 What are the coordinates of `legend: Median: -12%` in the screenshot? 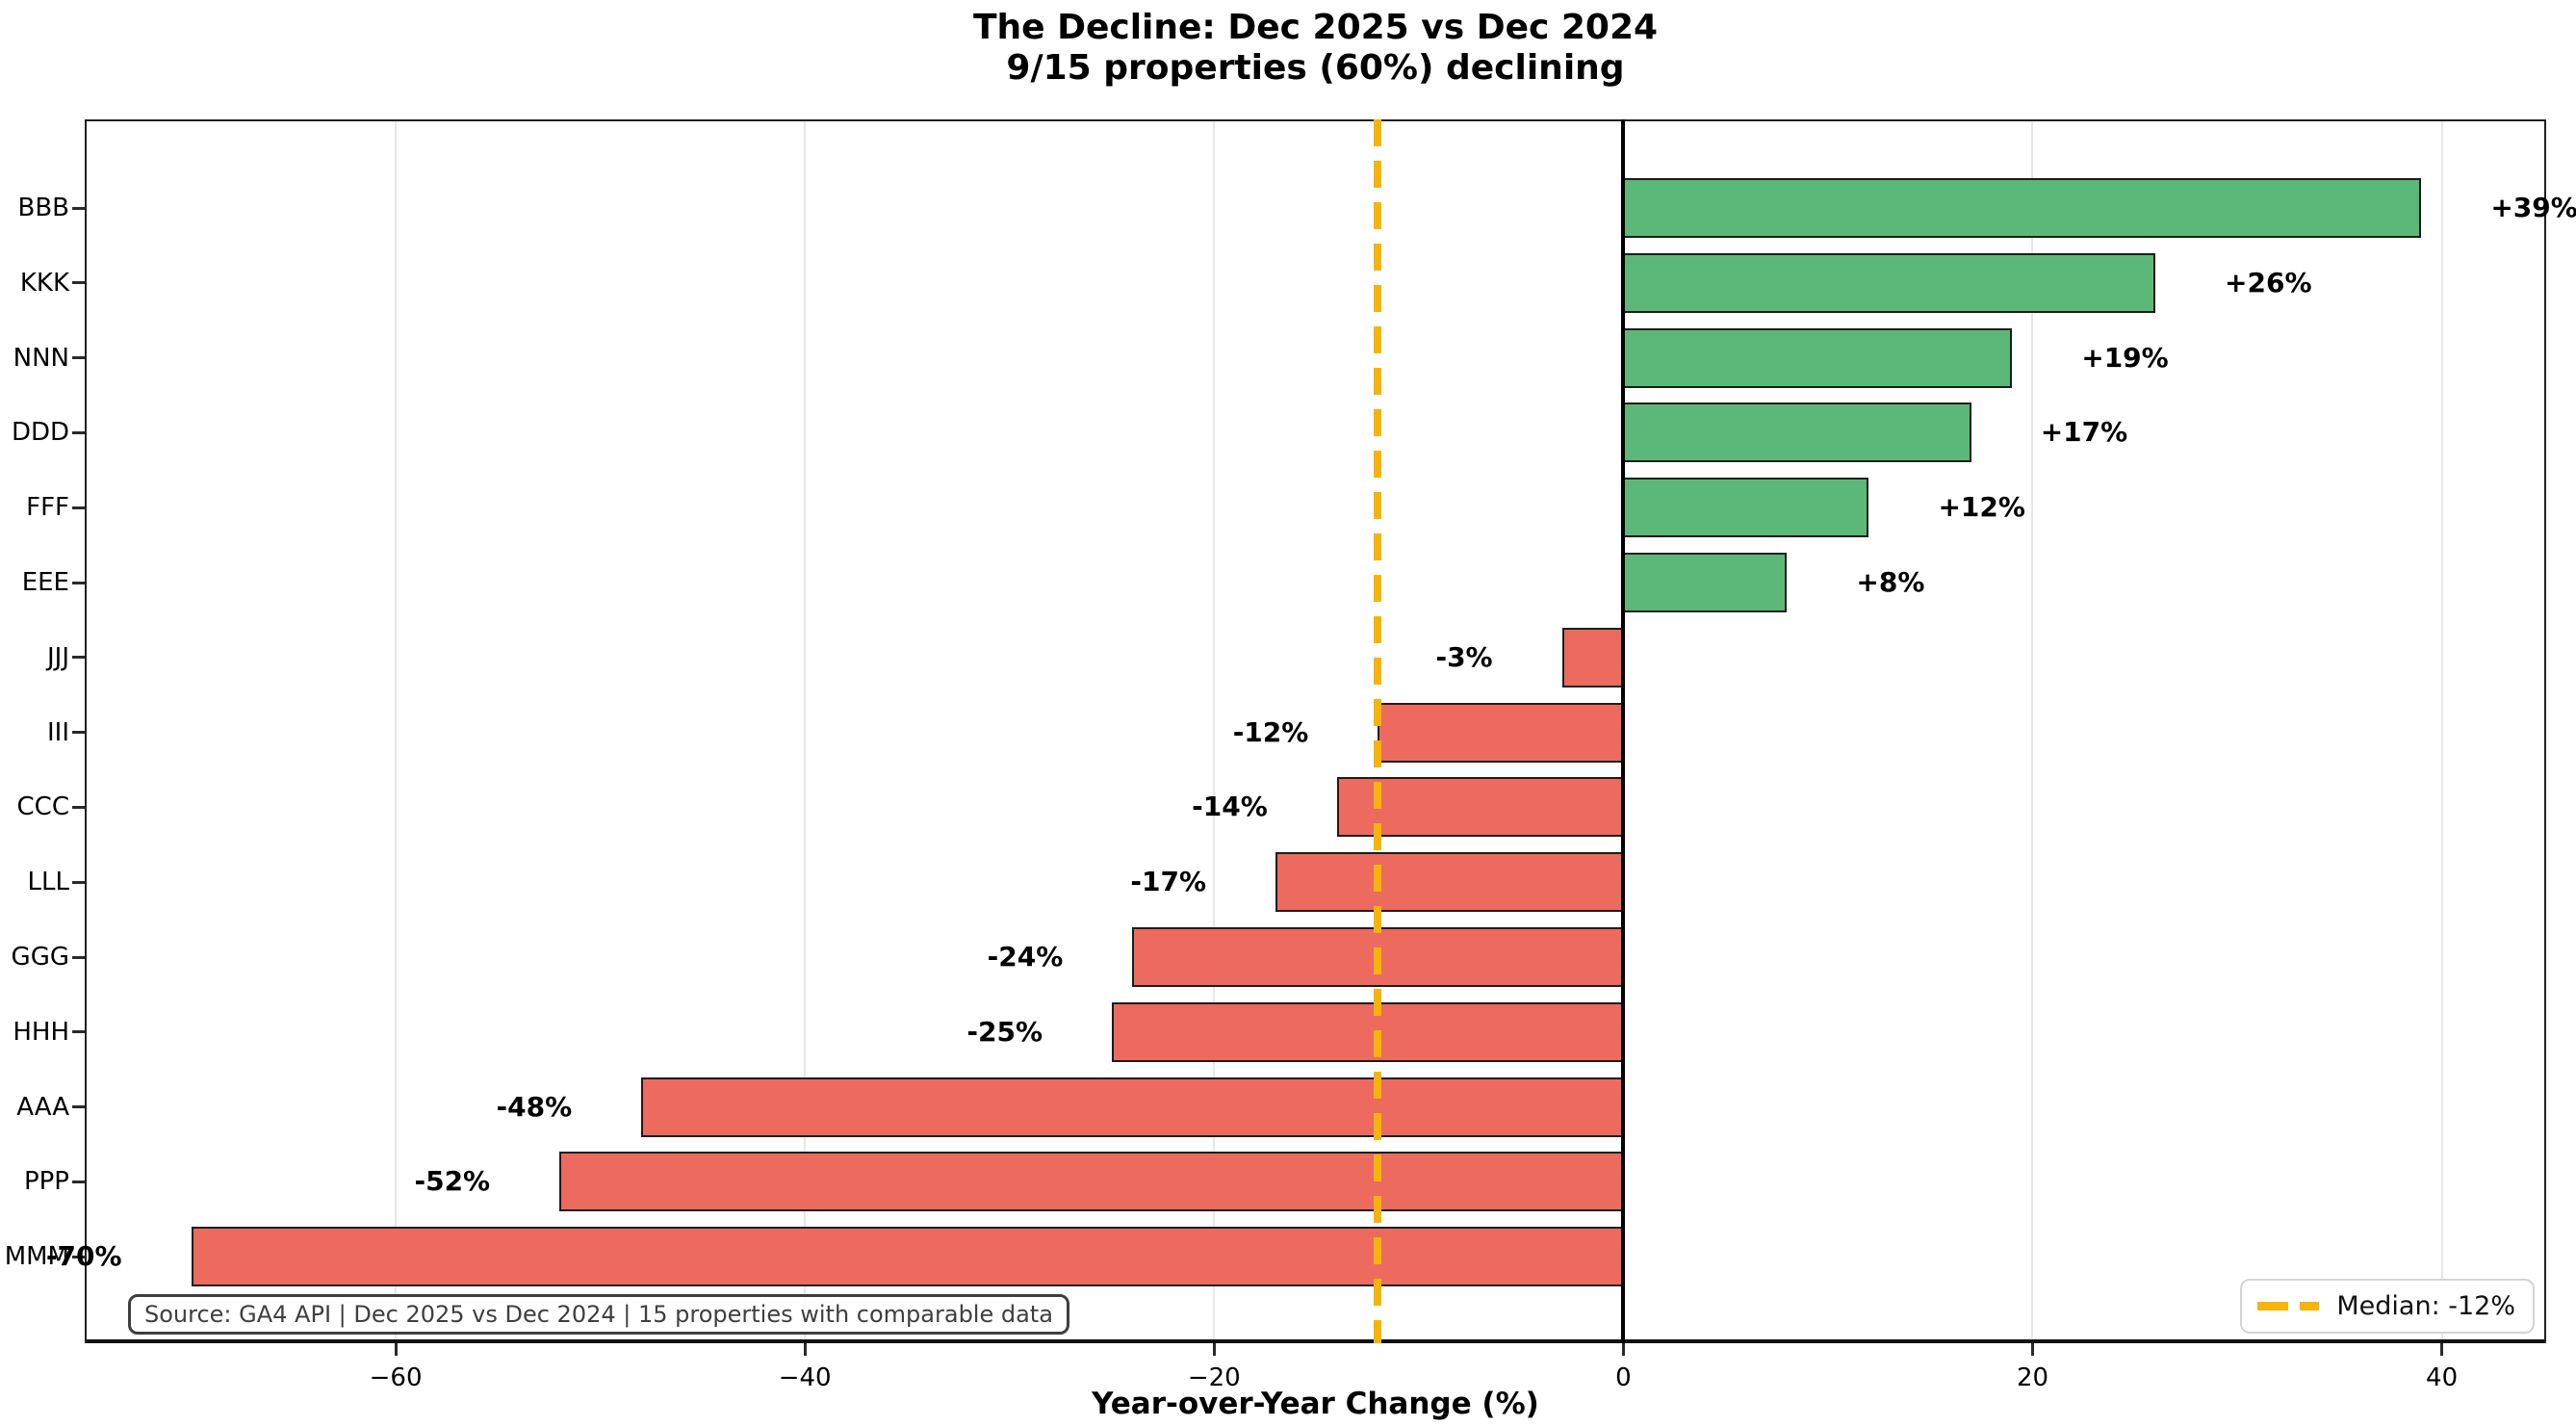 It's located at (2388, 1306).